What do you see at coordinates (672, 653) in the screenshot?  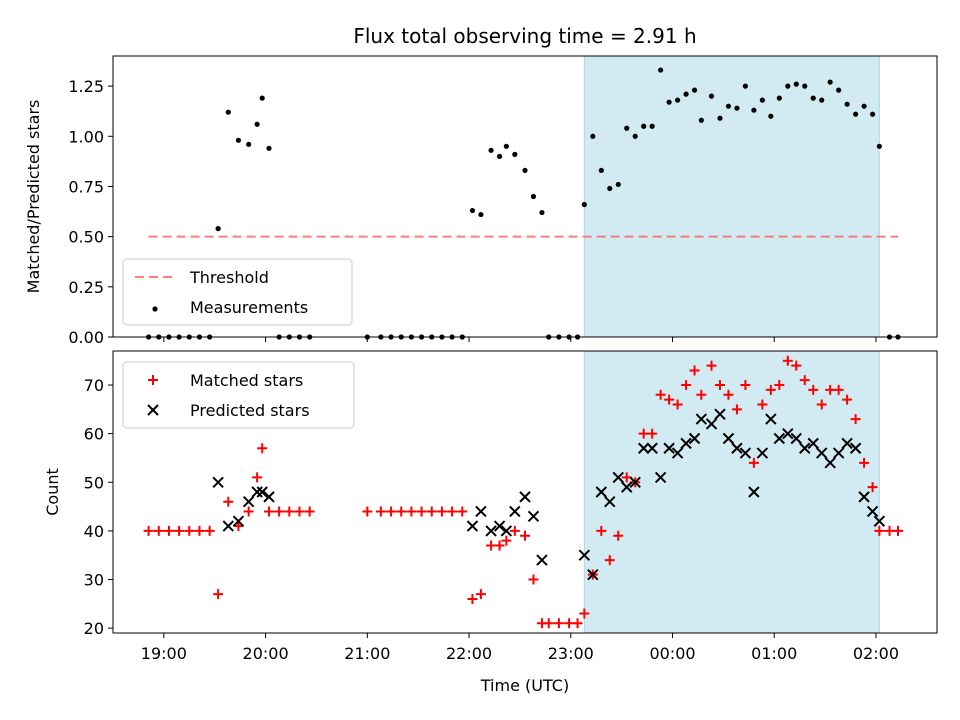 I see `x-tick-label: 00:00` at bounding box center [672, 653].